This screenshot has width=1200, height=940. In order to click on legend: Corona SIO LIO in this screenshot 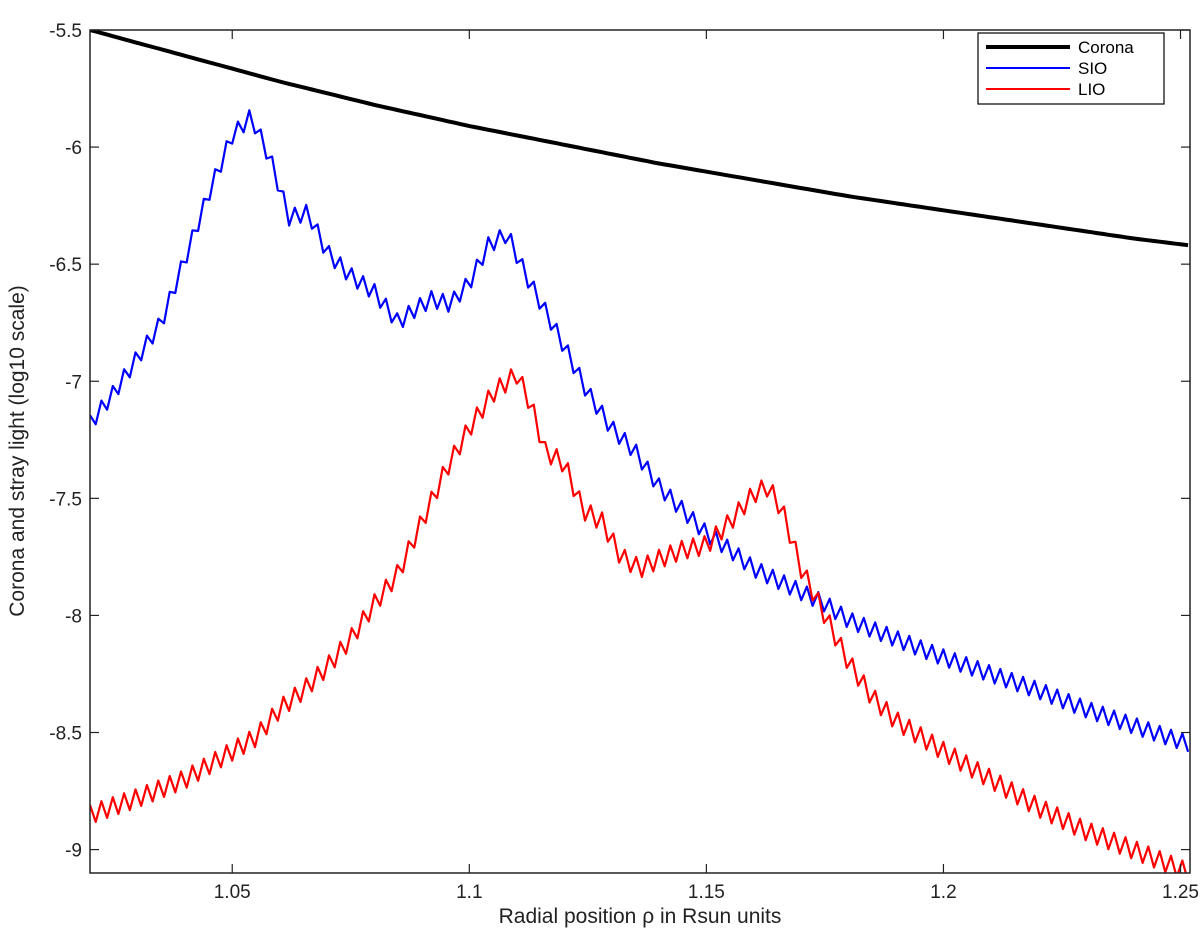, I will do `click(1071, 68)`.